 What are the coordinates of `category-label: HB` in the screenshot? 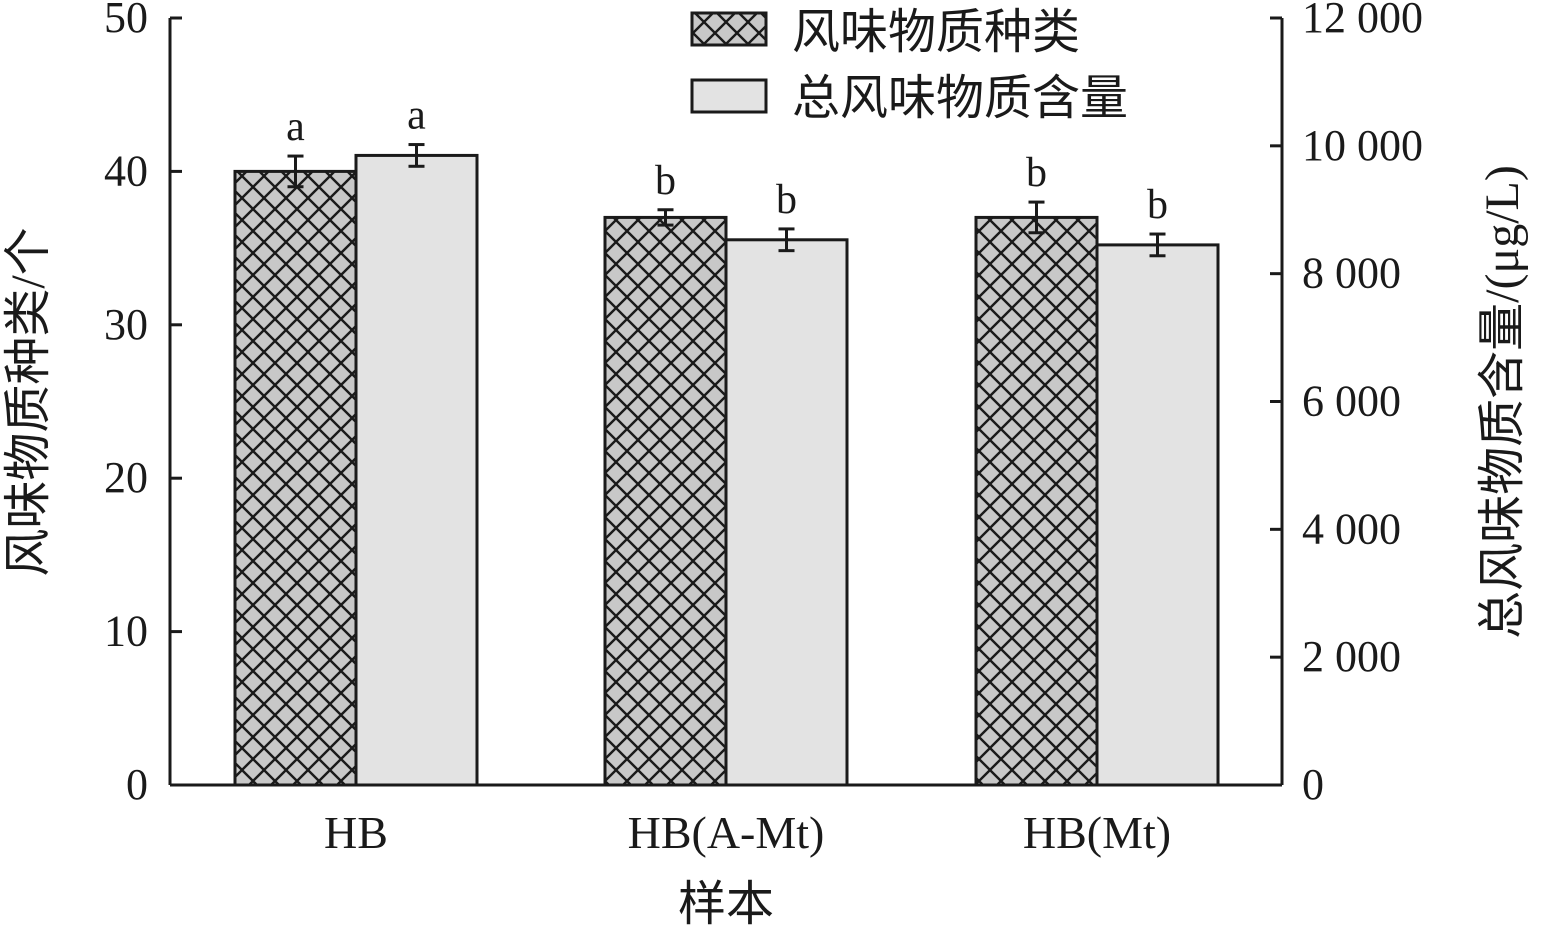 It's located at (356, 832).